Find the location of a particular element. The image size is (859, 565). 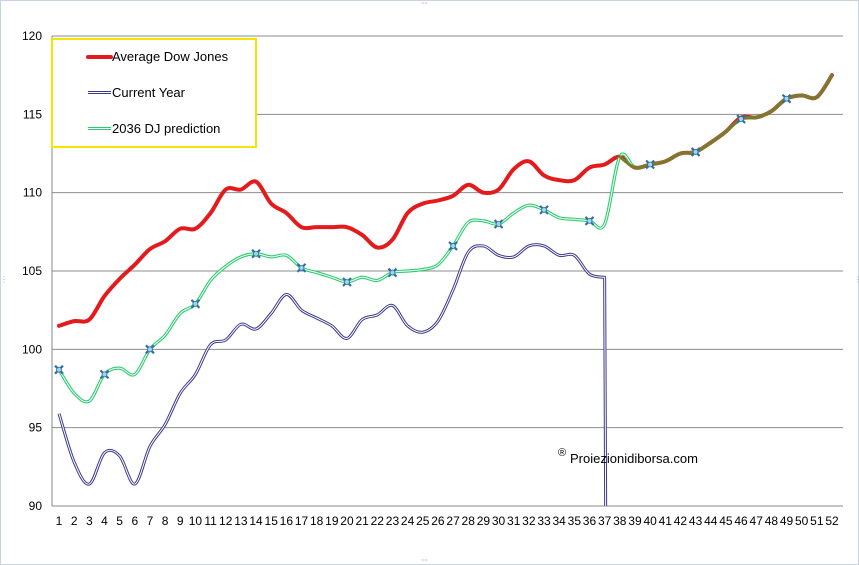

x-tick-label: 48 is located at coordinates (772, 521).